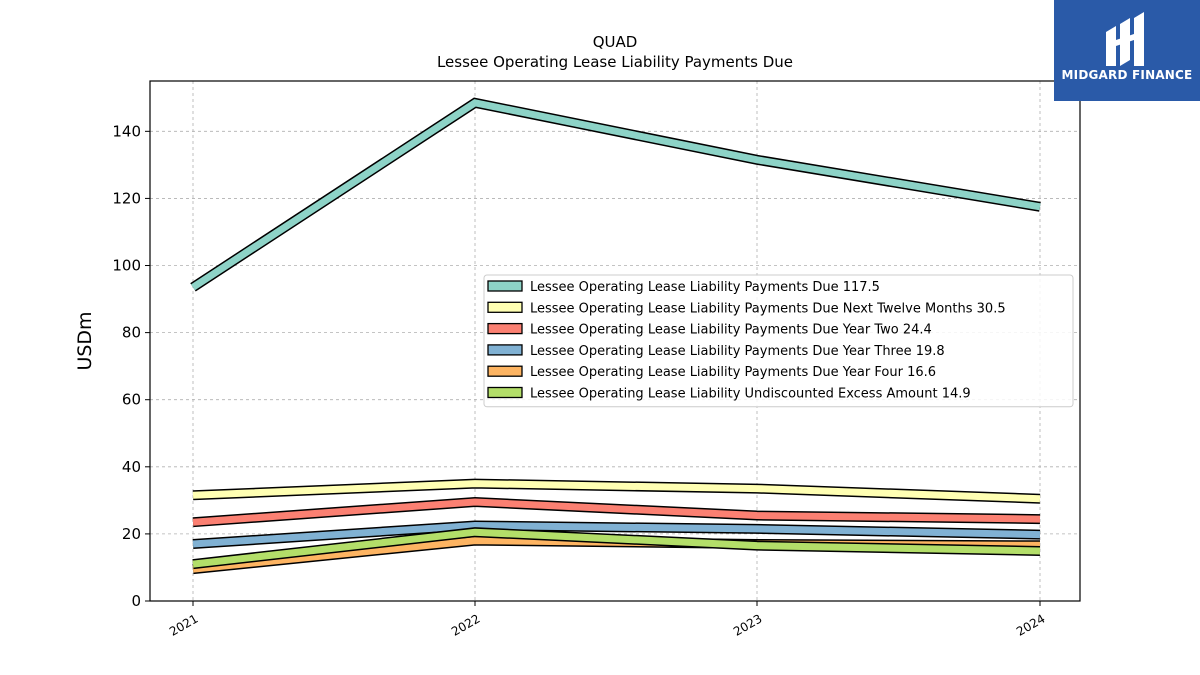 The width and height of the screenshot is (1200, 675). What do you see at coordinates (131, 366) in the screenshot?
I see `y-axis-ticks: 0 20 40 60 80 100 120 140` at bounding box center [131, 366].